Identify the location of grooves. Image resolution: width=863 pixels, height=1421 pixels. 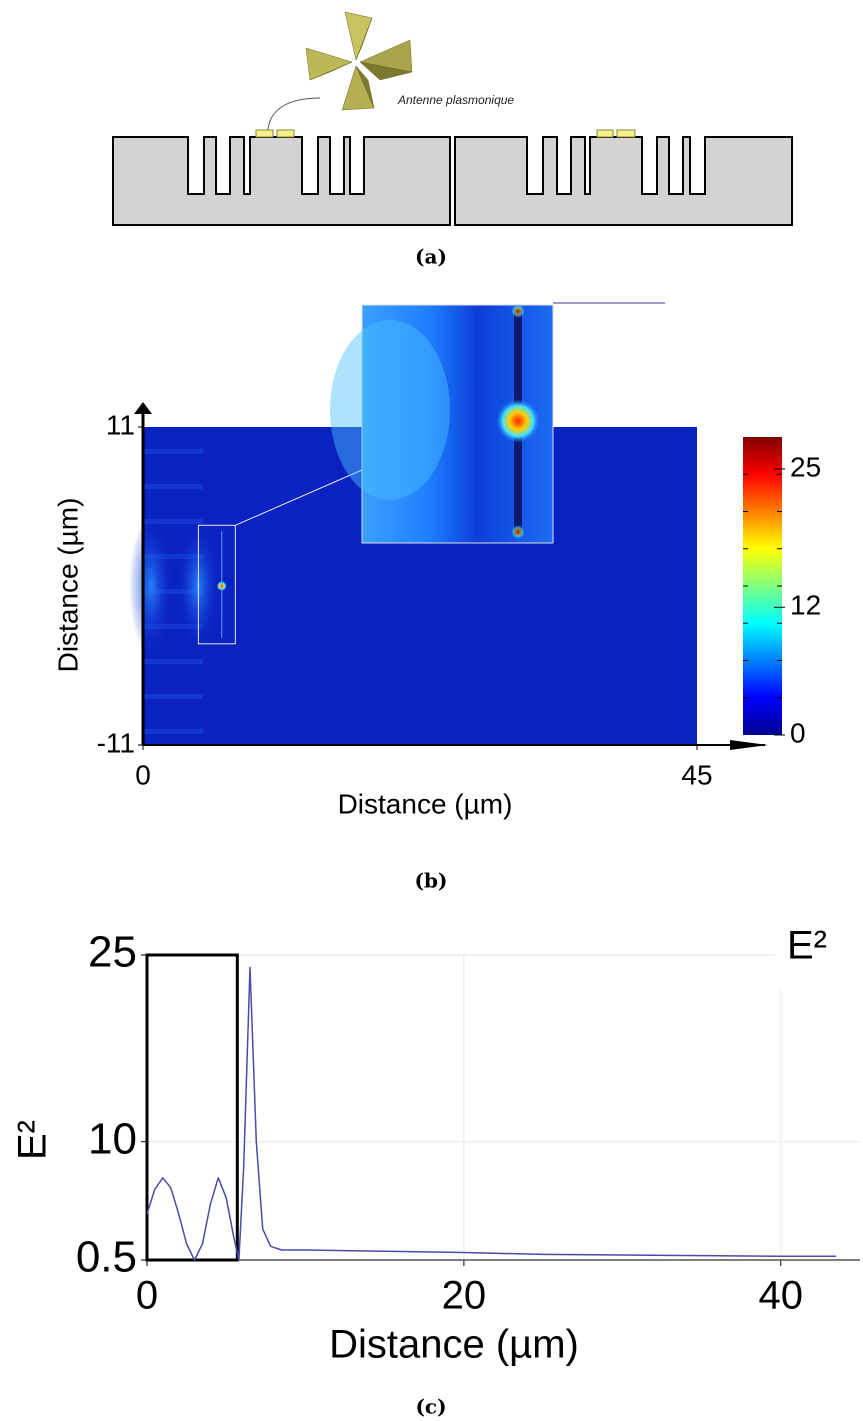
(446, 165).